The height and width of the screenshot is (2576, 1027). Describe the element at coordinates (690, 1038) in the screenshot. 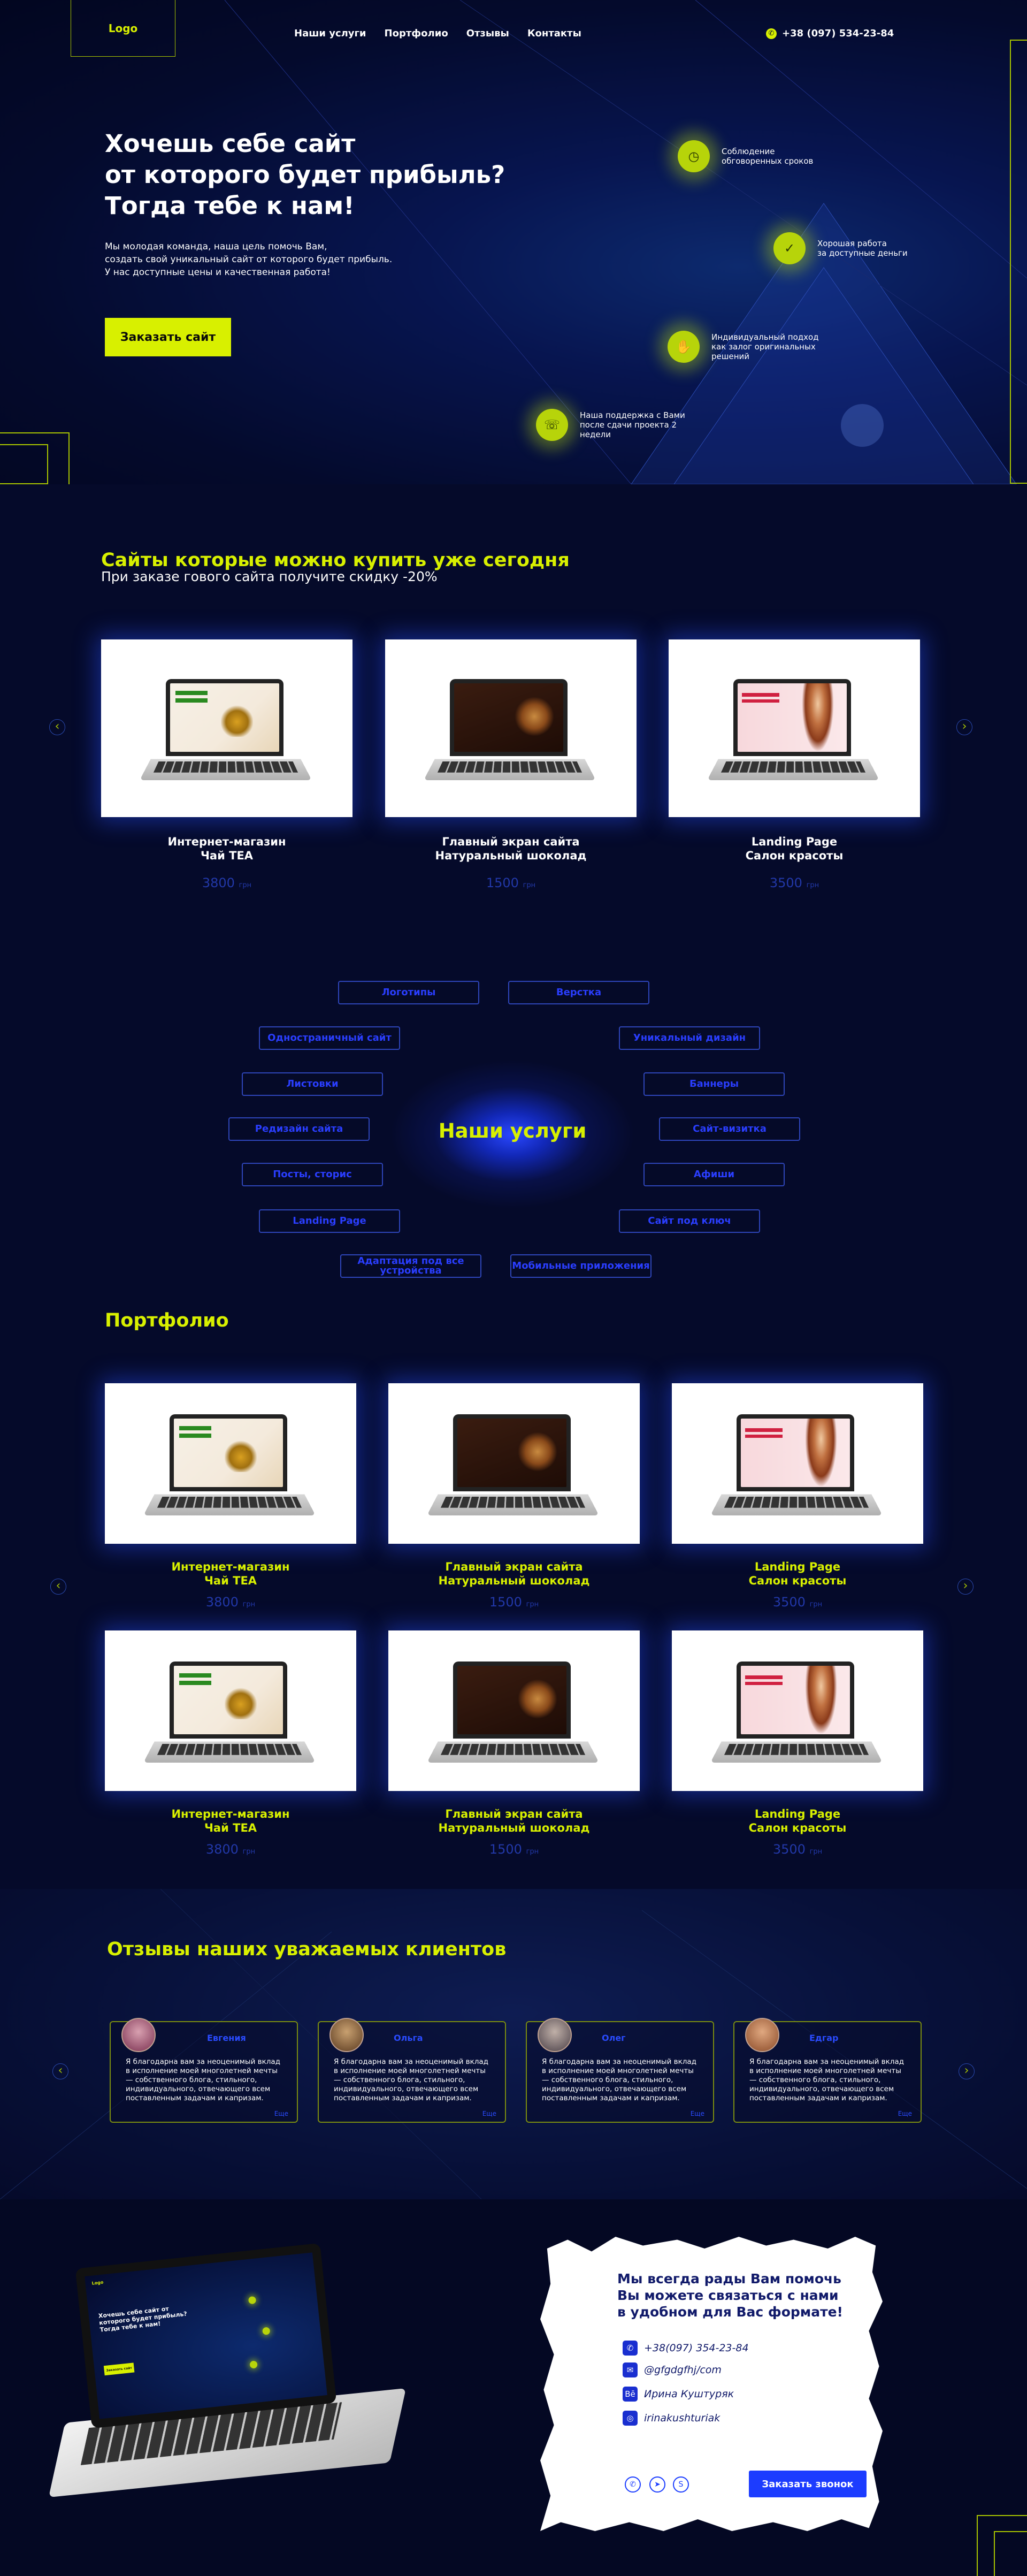

I see `service-unique-design: Уникальный дизайн` at that location.